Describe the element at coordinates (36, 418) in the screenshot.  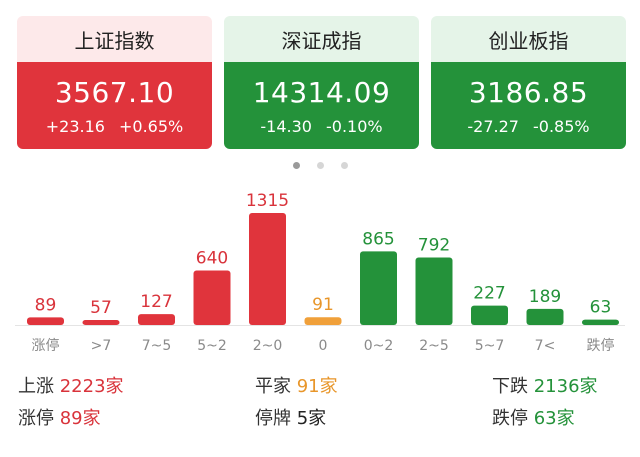
I see `stat-label: 涨停` at that location.